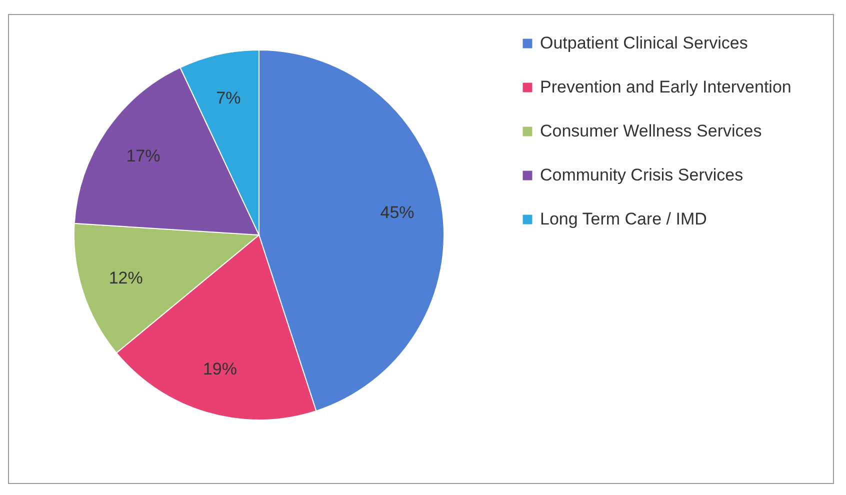  What do you see at coordinates (143, 156) in the screenshot?
I see `data-label: 17%` at bounding box center [143, 156].